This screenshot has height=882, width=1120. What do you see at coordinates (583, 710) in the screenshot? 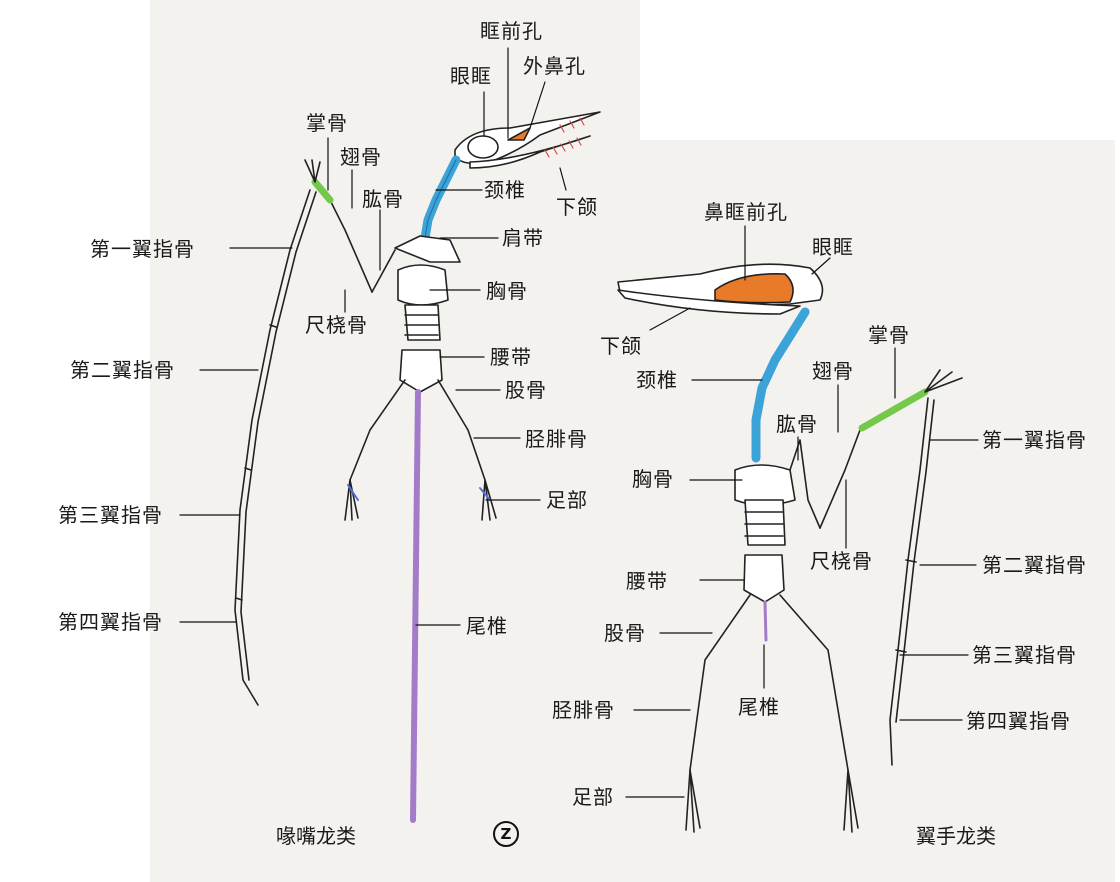
I see `label-right-tibiofibula: 胫腓骨` at bounding box center [583, 710].